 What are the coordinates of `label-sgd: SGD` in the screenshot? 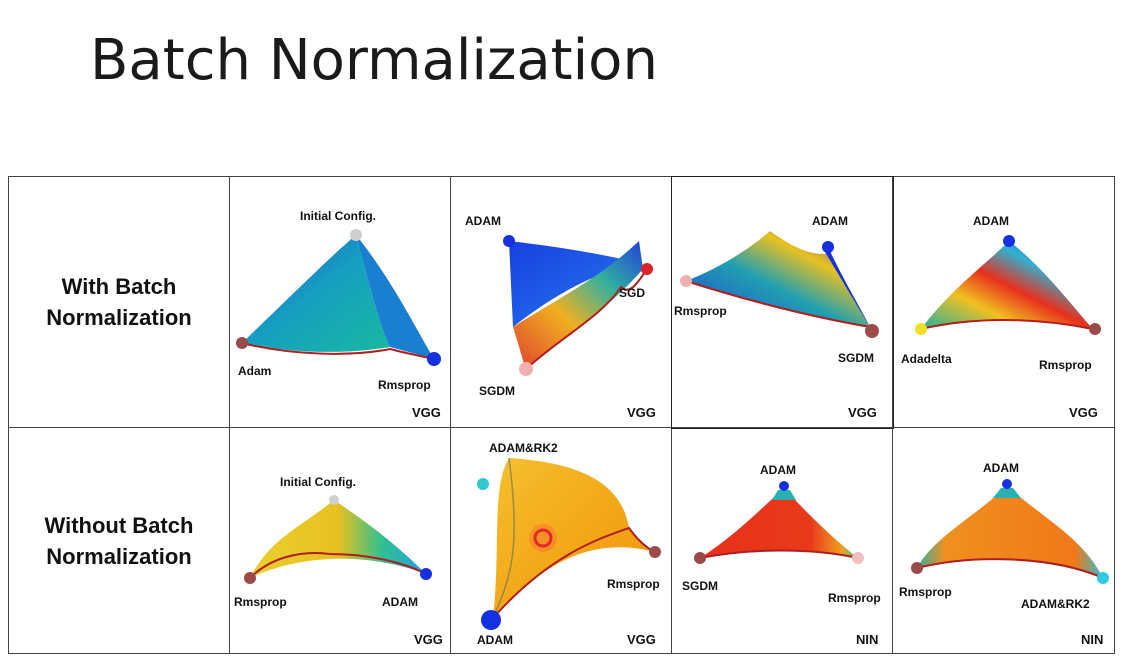 It's located at (632, 293).